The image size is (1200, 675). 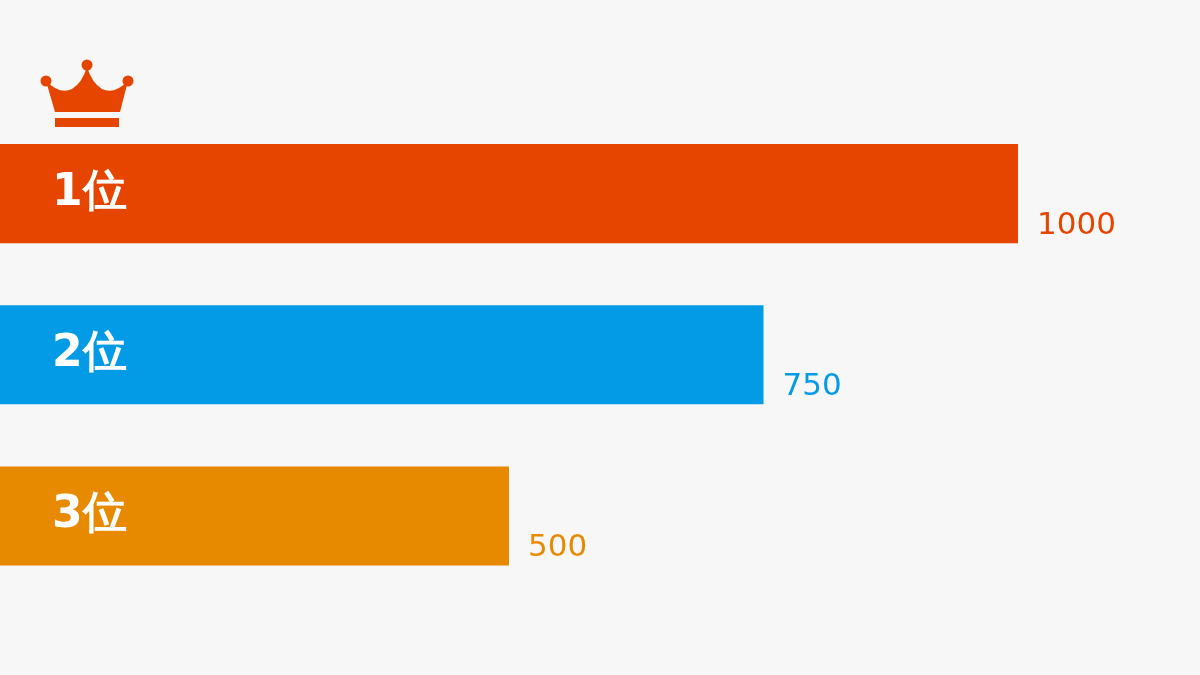 I want to click on data-label: 500, so click(x=558, y=545).